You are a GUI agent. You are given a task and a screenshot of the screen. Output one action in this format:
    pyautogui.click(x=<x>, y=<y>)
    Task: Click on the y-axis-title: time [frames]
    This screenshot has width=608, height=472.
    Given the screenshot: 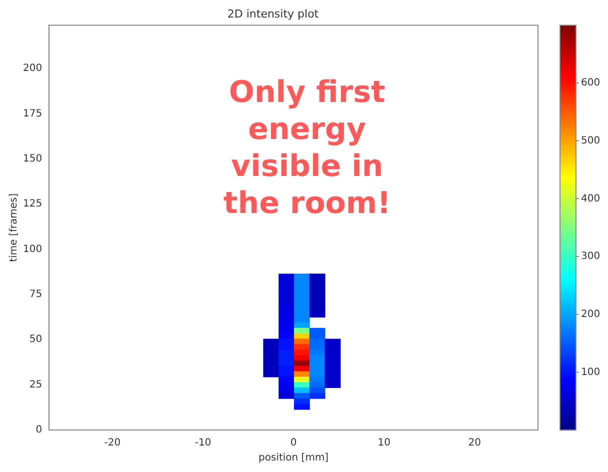 What is the action you would take?
    pyautogui.click(x=14, y=227)
    